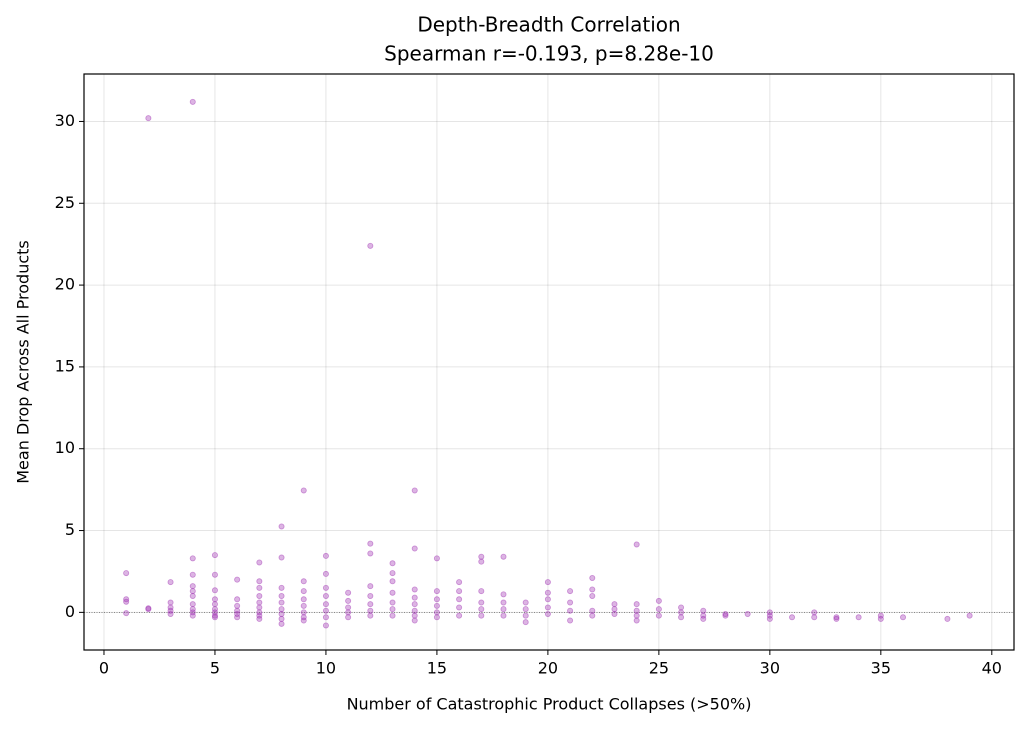  Describe the element at coordinates (70, 611) in the screenshot. I see `y-tick-label: 0` at that location.